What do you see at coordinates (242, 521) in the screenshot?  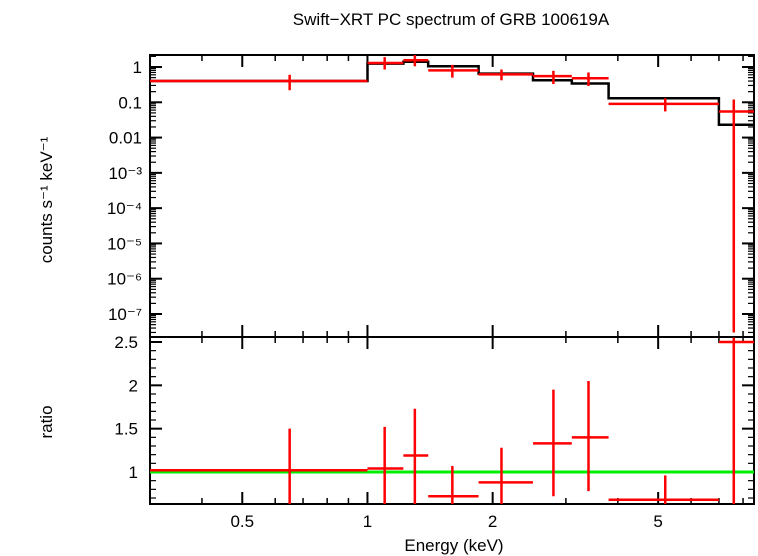 I see `x-tick-label: 0.5` at bounding box center [242, 521].